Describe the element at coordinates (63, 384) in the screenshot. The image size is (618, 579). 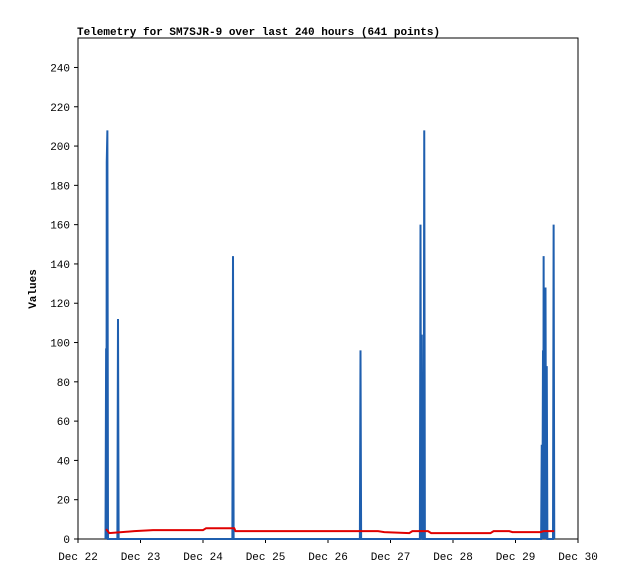
I see `y-tick-label: 80` at that location.